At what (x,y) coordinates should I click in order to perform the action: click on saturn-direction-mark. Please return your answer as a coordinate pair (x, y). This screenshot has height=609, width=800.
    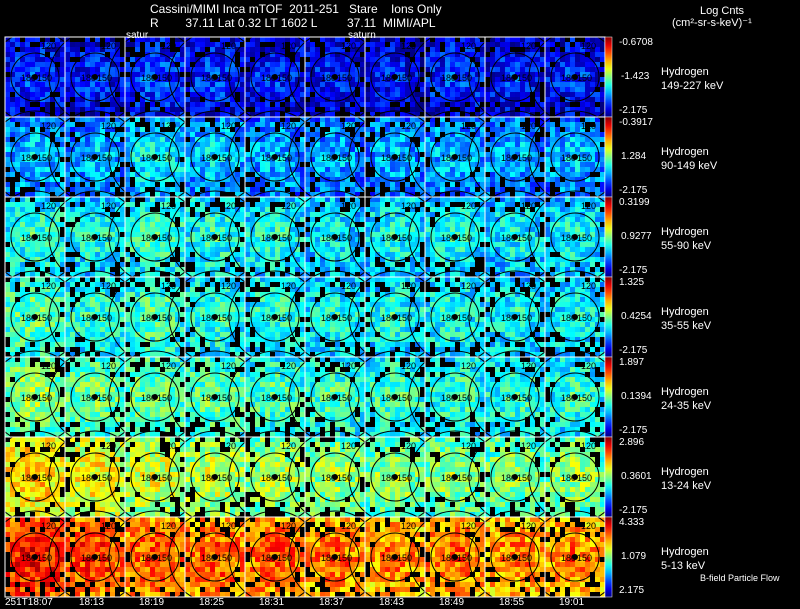
    Looking at the image, I should click on (395, 77).